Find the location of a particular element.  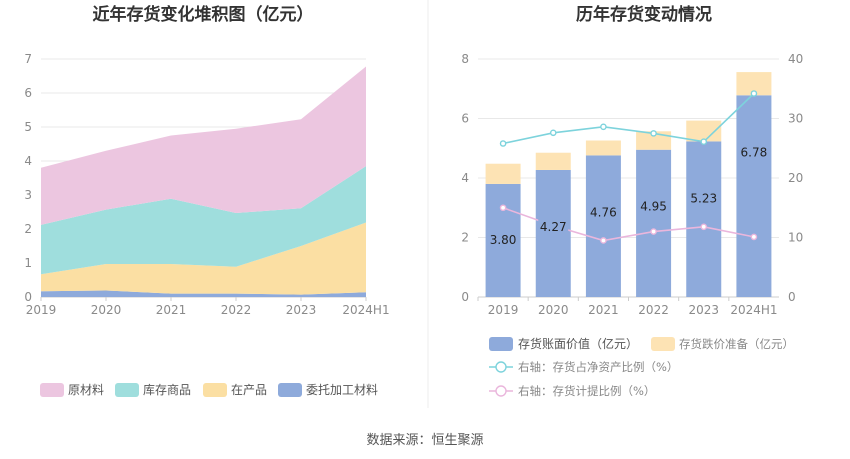

bar-data-label: 4.27 is located at coordinates (553, 227).